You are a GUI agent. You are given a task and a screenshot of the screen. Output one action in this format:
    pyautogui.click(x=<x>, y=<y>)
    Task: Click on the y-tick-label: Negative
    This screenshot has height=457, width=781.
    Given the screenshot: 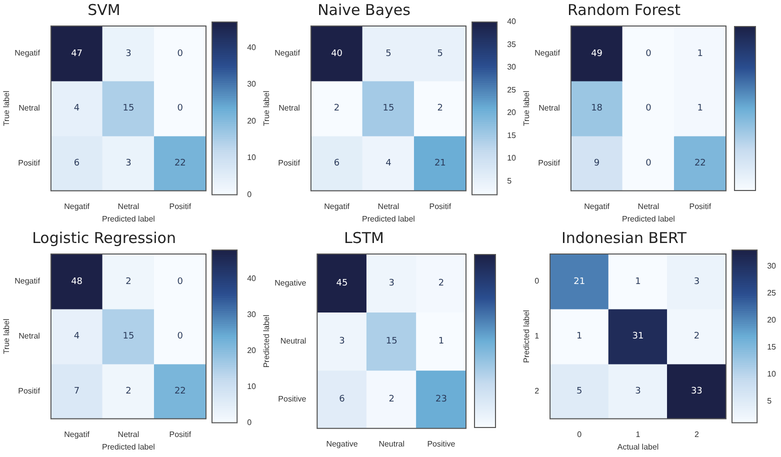 What is the action you would take?
    pyautogui.click(x=290, y=283)
    